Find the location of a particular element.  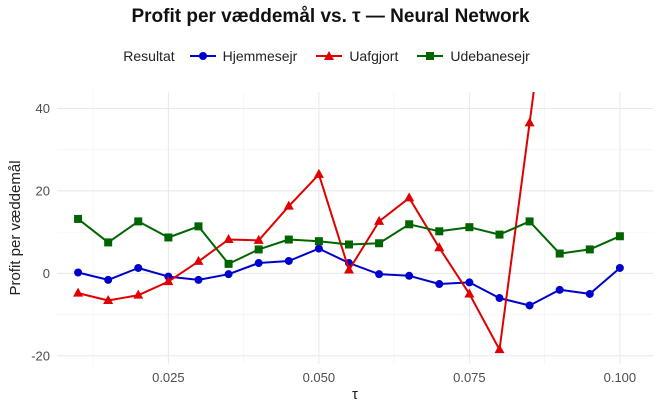

y-axis-title: Profit per væddemål is located at coordinates (15, 227).